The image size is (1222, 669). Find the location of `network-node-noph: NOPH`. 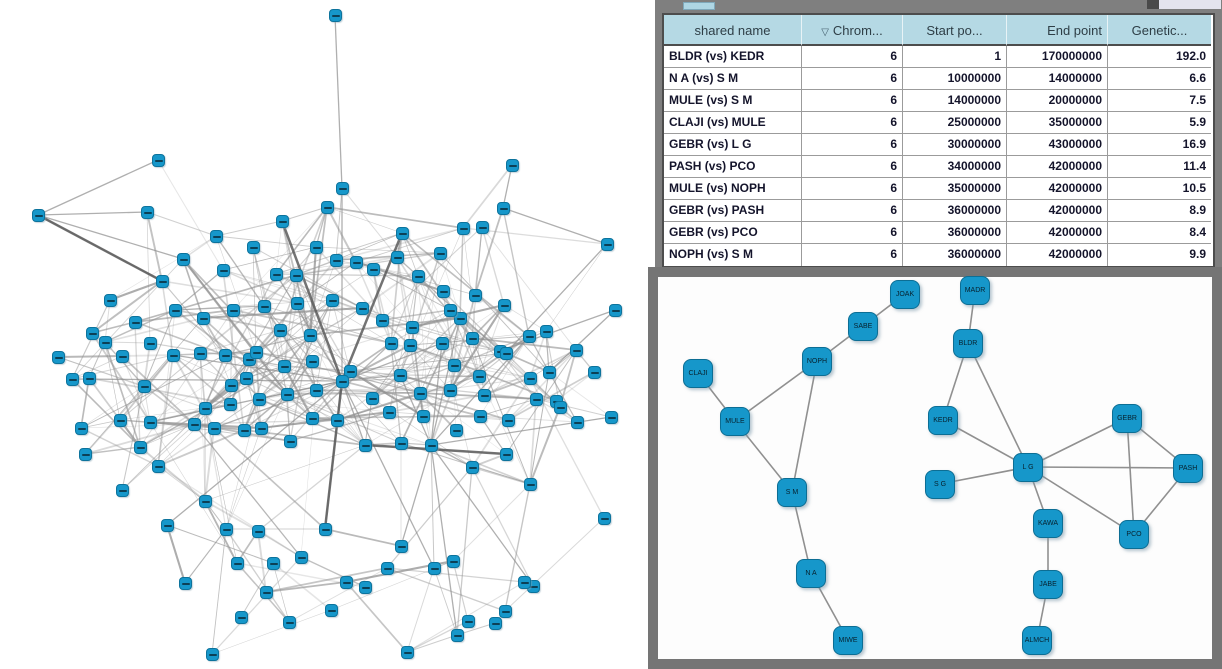

network-node-noph: NOPH is located at coordinates (817, 361).